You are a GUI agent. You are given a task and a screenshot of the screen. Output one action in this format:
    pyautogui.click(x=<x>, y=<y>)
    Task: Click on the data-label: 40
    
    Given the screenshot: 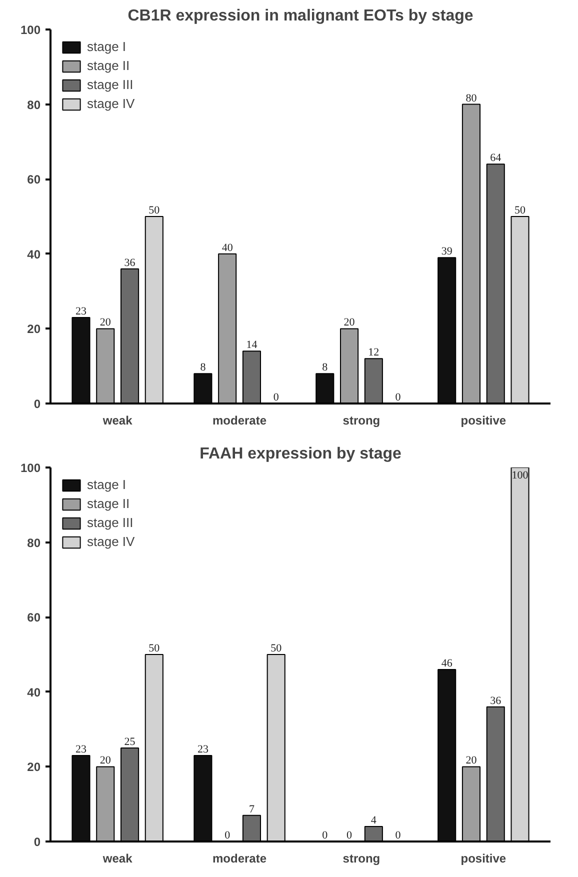 What is the action you would take?
    pyautogui.click(x=228, y=248)
    